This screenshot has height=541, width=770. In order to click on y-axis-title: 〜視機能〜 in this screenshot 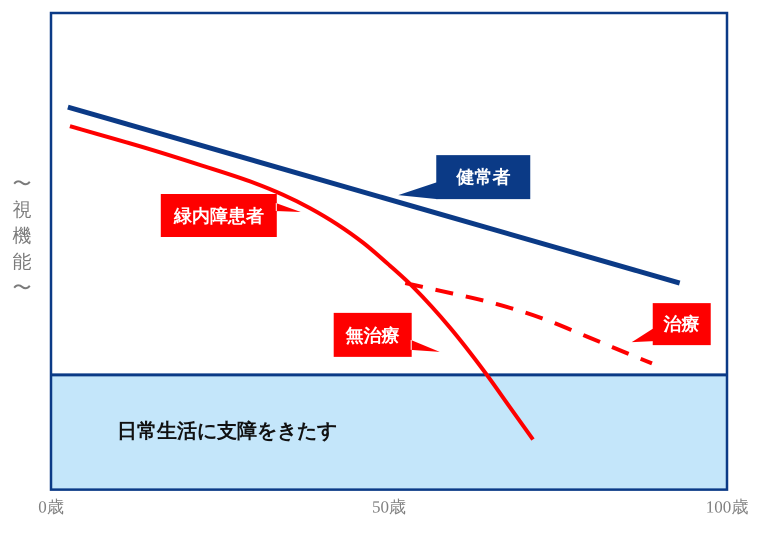, I will do `click(22, 236)`.